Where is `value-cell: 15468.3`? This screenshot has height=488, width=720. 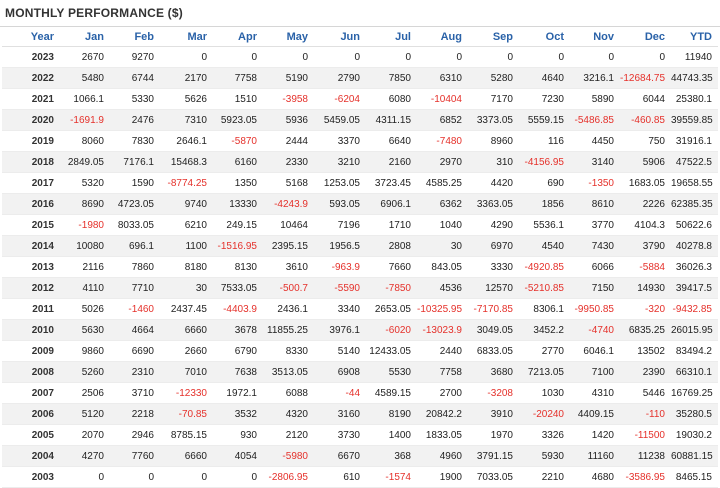 value-cell: 15468.3 is located at coordinates (186, 162).